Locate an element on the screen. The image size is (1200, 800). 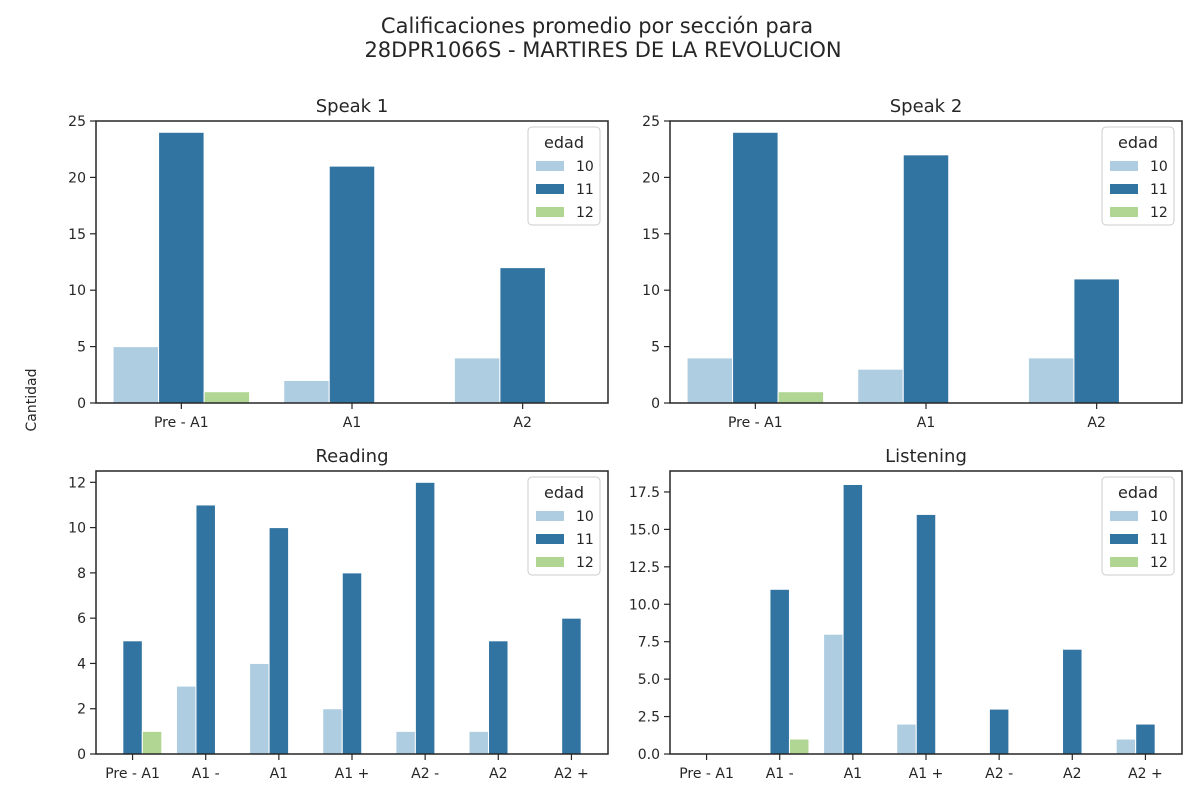
x-tick-label: A1 is located at coordinates (279, 774).